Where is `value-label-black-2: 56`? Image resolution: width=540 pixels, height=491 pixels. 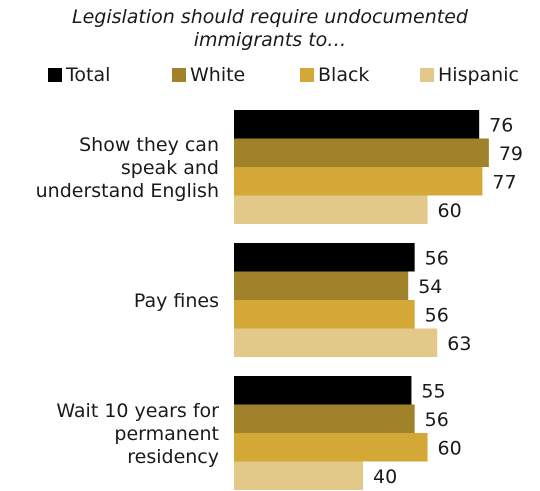 value-label-black-2: 56 is located at coordinates (437, 315).